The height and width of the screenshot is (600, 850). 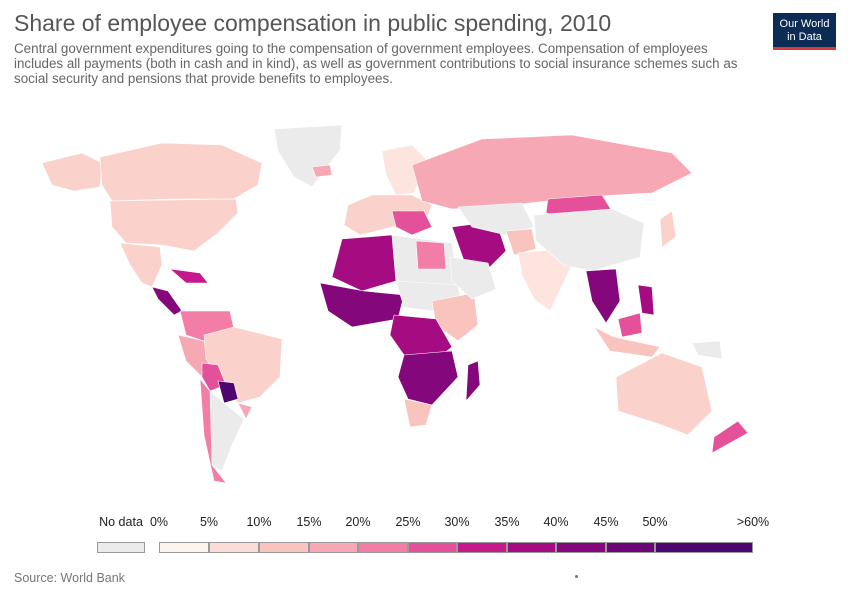 I want to click on map-region-usa, so click(x=174, y=225).